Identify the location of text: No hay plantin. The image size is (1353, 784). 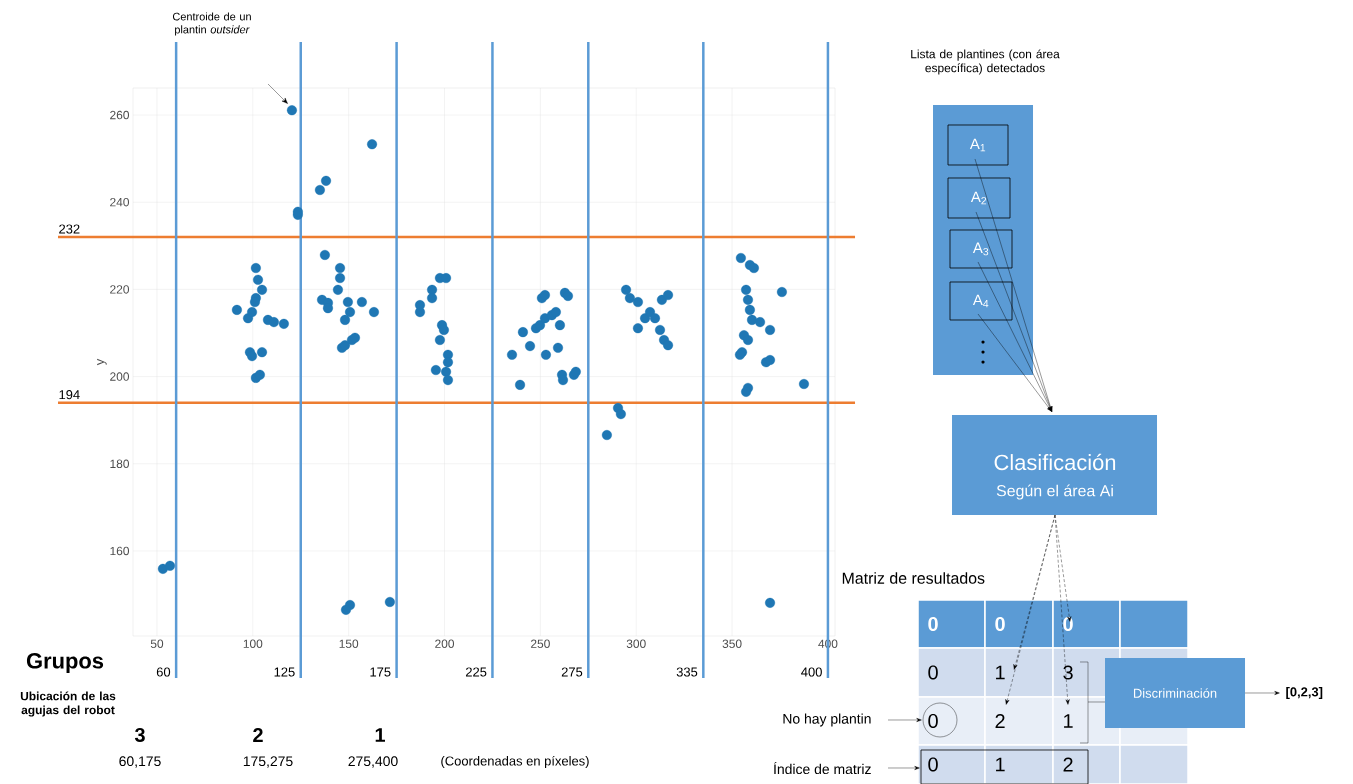
(827, 720).